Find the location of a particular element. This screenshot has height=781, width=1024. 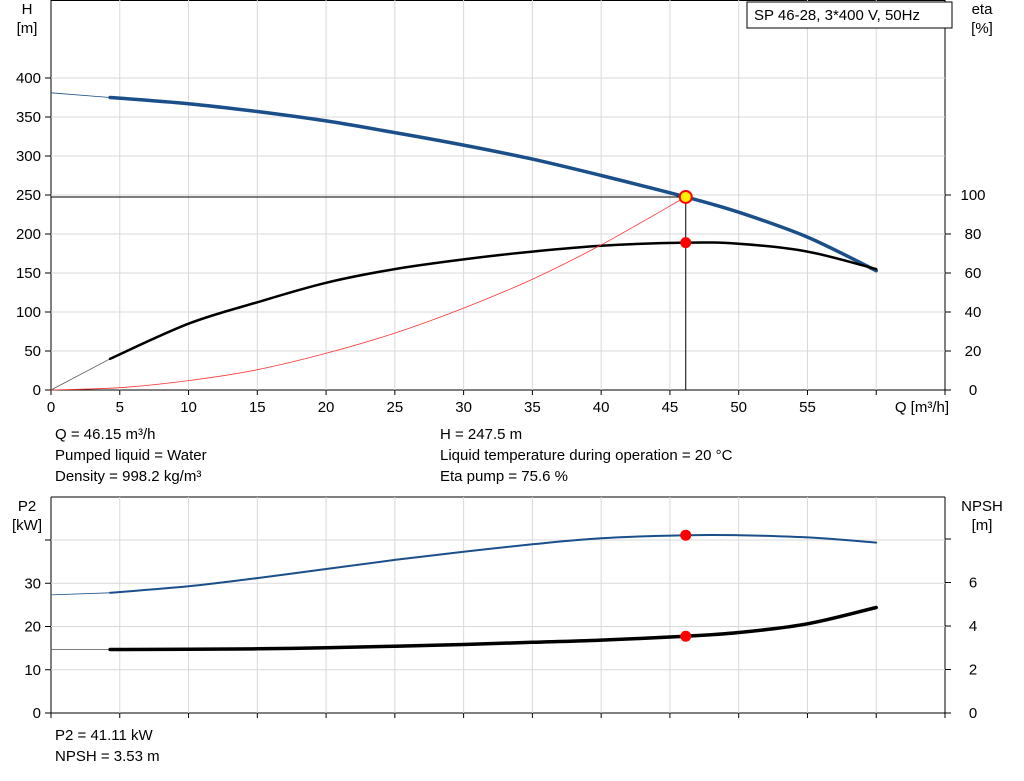

pump-label-box: SP 46-28, 3*400 V, 50Hz is located at coordinates (849, 15).